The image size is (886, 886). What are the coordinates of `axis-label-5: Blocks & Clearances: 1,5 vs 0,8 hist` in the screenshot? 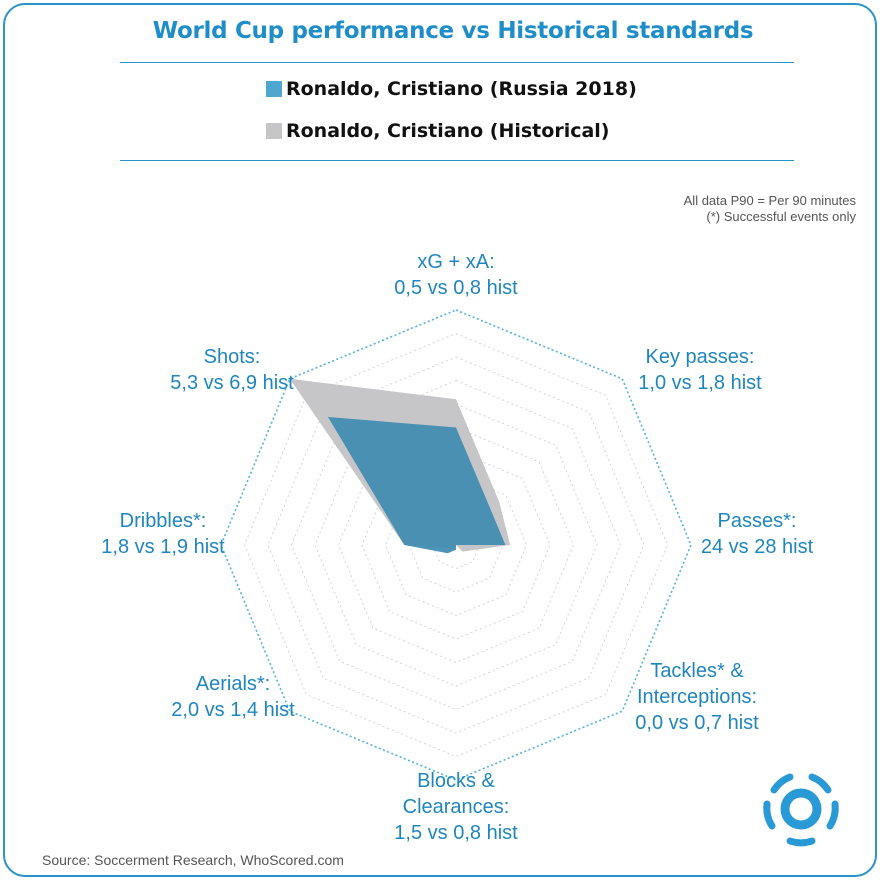 It's located at (455, 807).